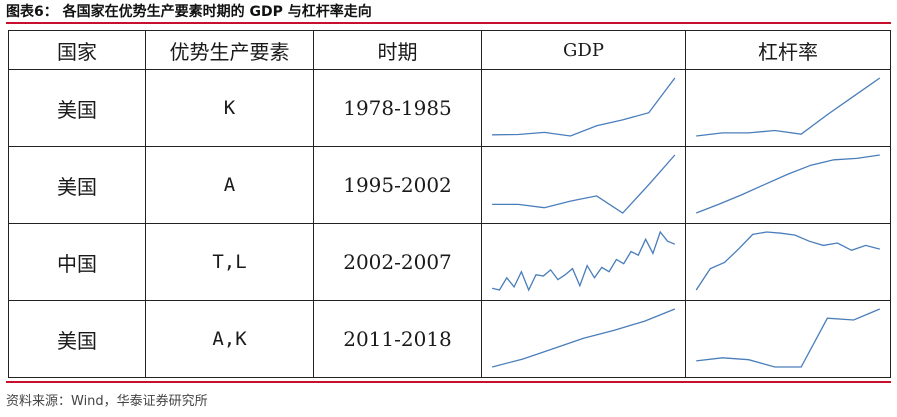 The height and width of the screenshot is (417, 897). I want to click on cell-period: 2011-2018, so click(397, 339).